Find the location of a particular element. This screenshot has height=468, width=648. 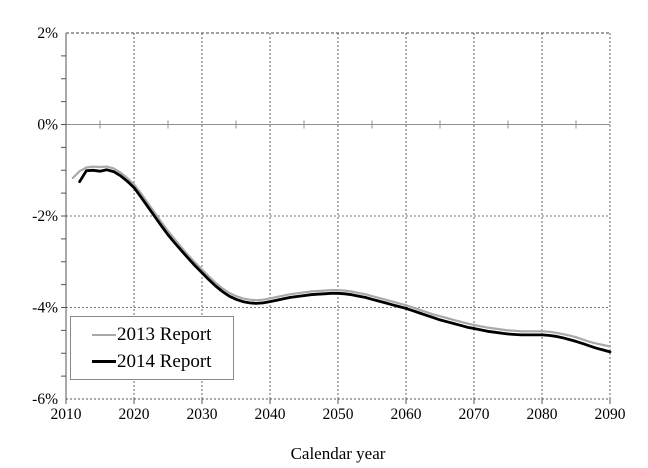

legend-item-2014-report: 2014 Report is located at coordinates (162, 361).